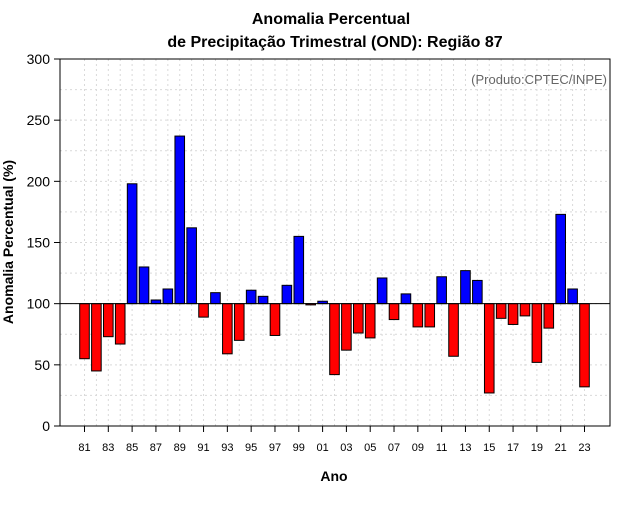  Describe the element at coordinates (333, 476) in the screenshot. I see `x-axis-label: Ano` at that location.